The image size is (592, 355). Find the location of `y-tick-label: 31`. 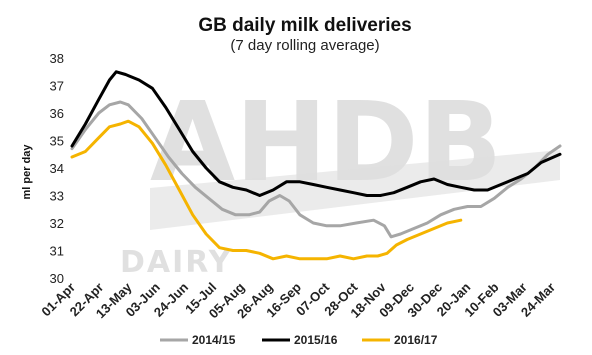

y-tick-label: 31 is located at coordinates (57, 251).